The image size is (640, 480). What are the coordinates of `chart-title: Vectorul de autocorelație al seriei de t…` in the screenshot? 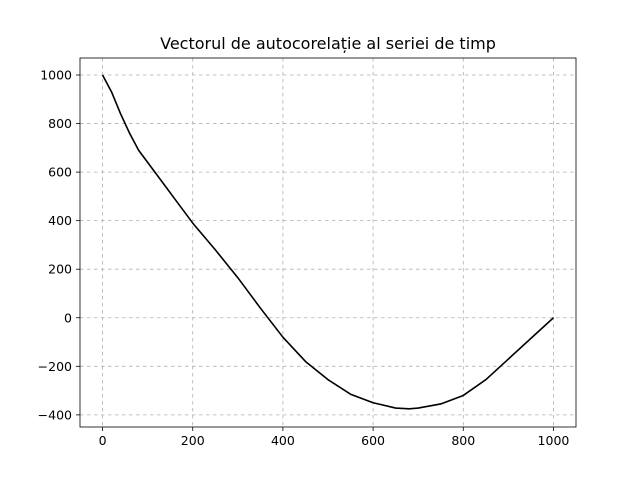 It's located at (328, 43).